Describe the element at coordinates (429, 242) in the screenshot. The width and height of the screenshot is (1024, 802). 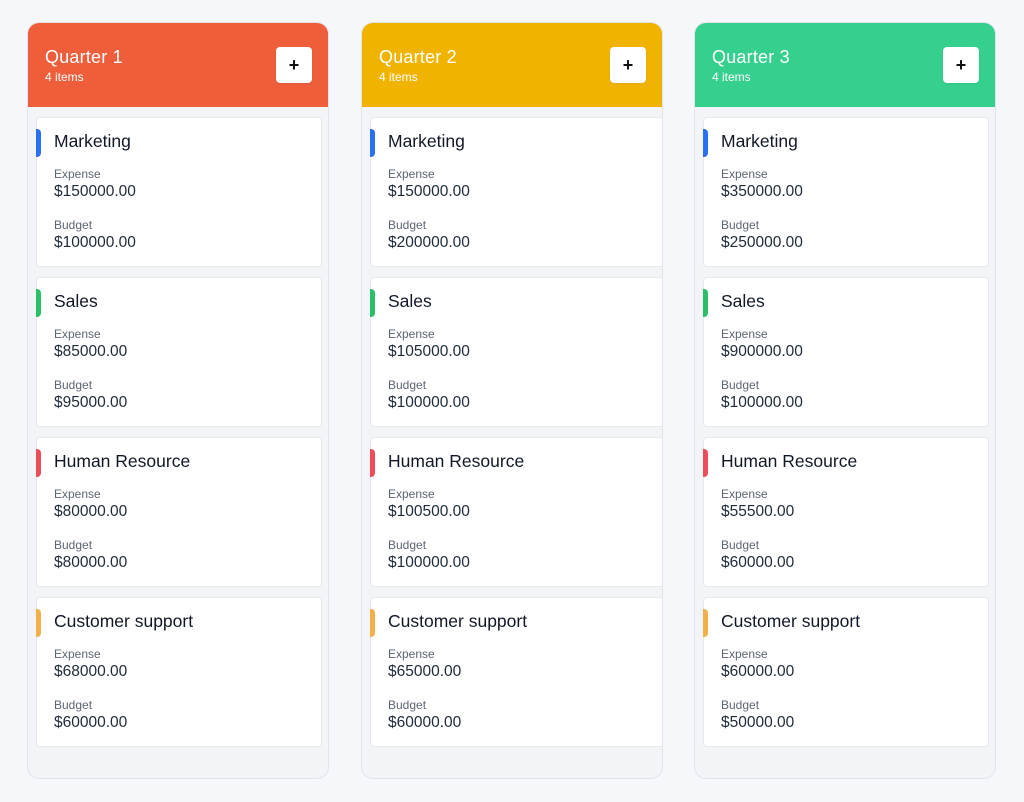
I see `budget-value: $200000.00` at that location.